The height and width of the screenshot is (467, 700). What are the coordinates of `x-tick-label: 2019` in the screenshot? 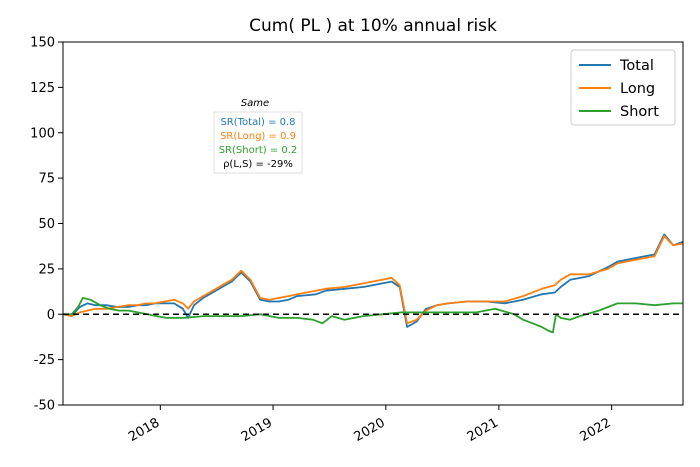 It's located at (257, 430).